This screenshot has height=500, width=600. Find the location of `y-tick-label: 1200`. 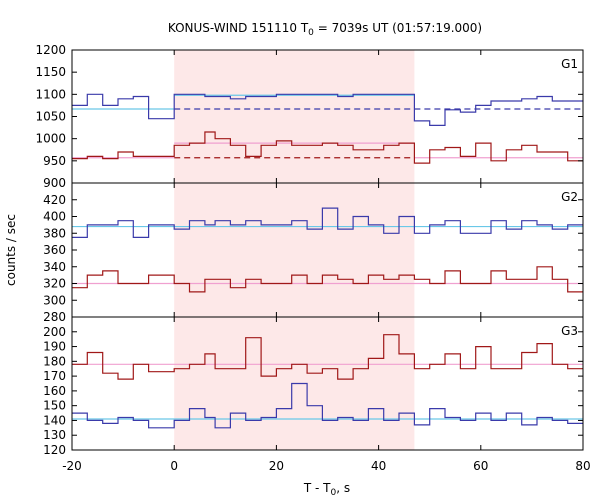

y-tick-label: 1200 is located at coordinates (50, 50).